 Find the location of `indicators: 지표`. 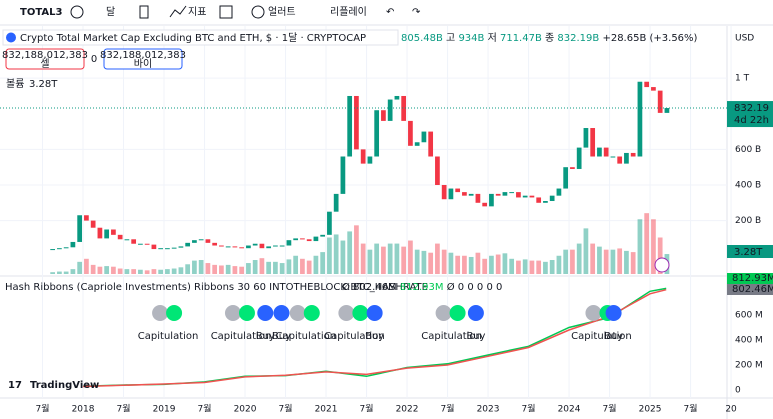

indicators: 지표 is located at coordinates (197, 12).